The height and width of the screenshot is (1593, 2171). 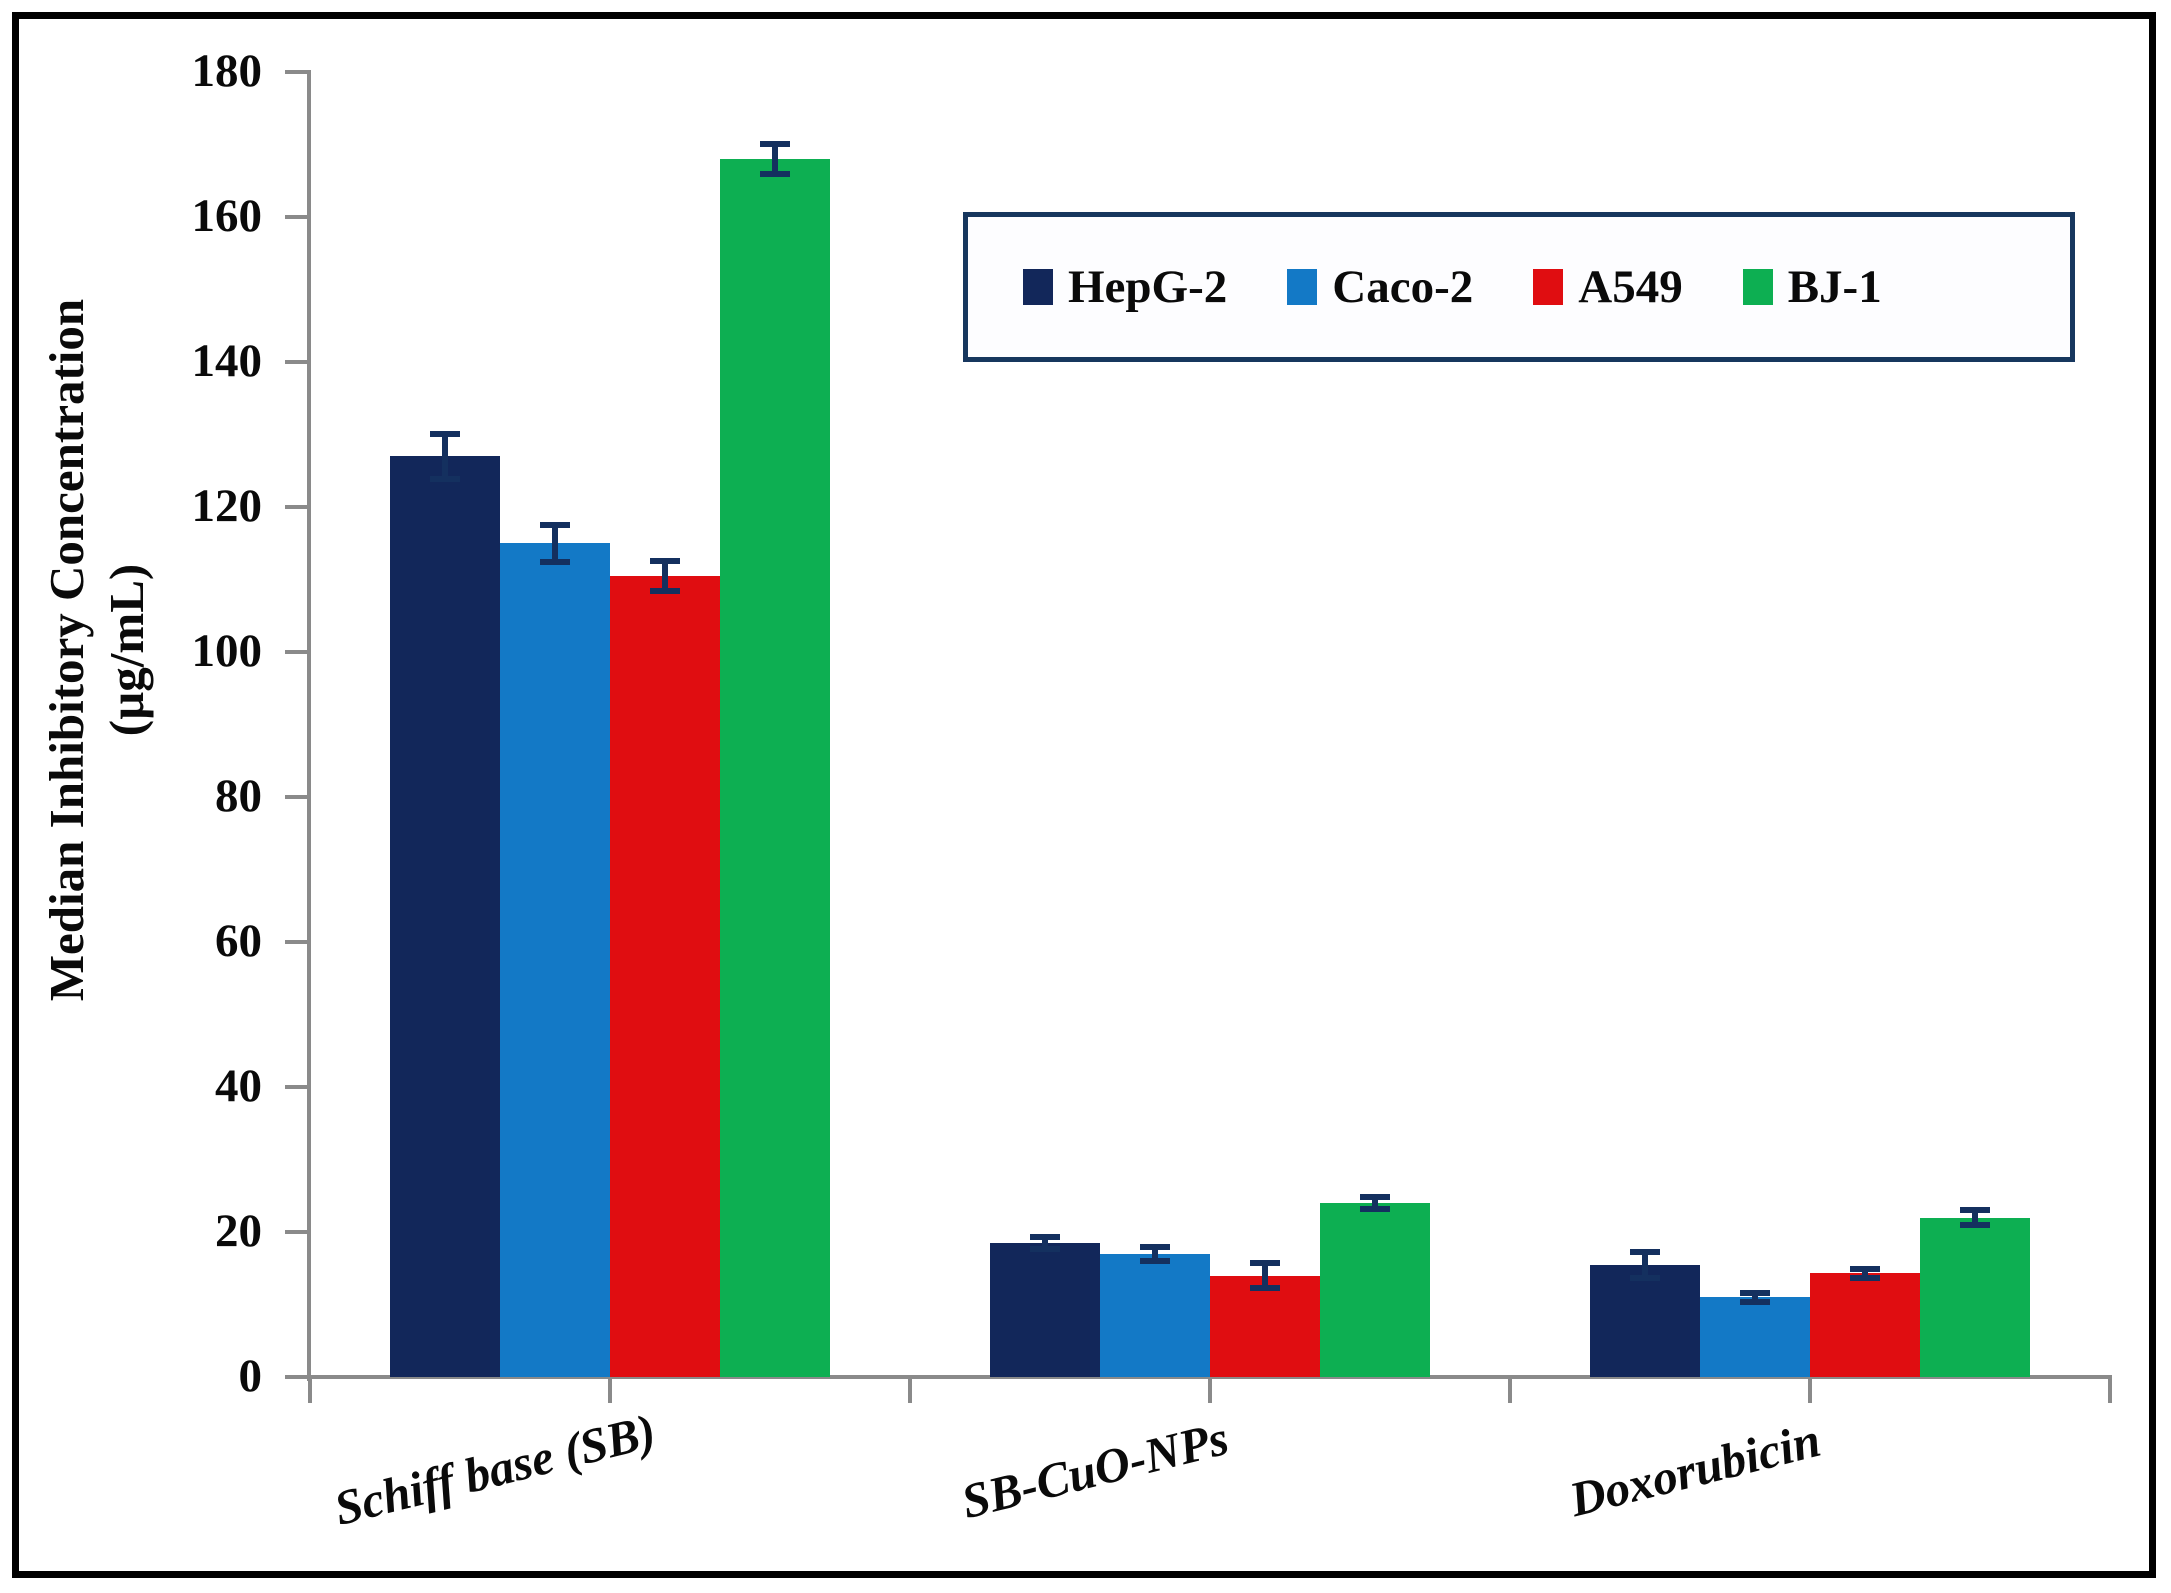 I want to click on legend-item-caco-2: Caco-2, so click(x=1380, y=287).